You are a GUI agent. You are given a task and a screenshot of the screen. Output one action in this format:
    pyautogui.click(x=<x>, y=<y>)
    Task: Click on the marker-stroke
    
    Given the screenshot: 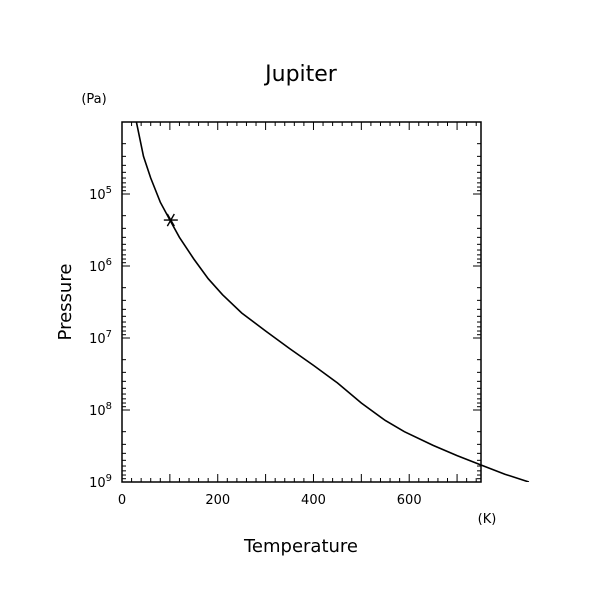 What is the action you would take?
    pyautogui.click(x=170, y=220)
    